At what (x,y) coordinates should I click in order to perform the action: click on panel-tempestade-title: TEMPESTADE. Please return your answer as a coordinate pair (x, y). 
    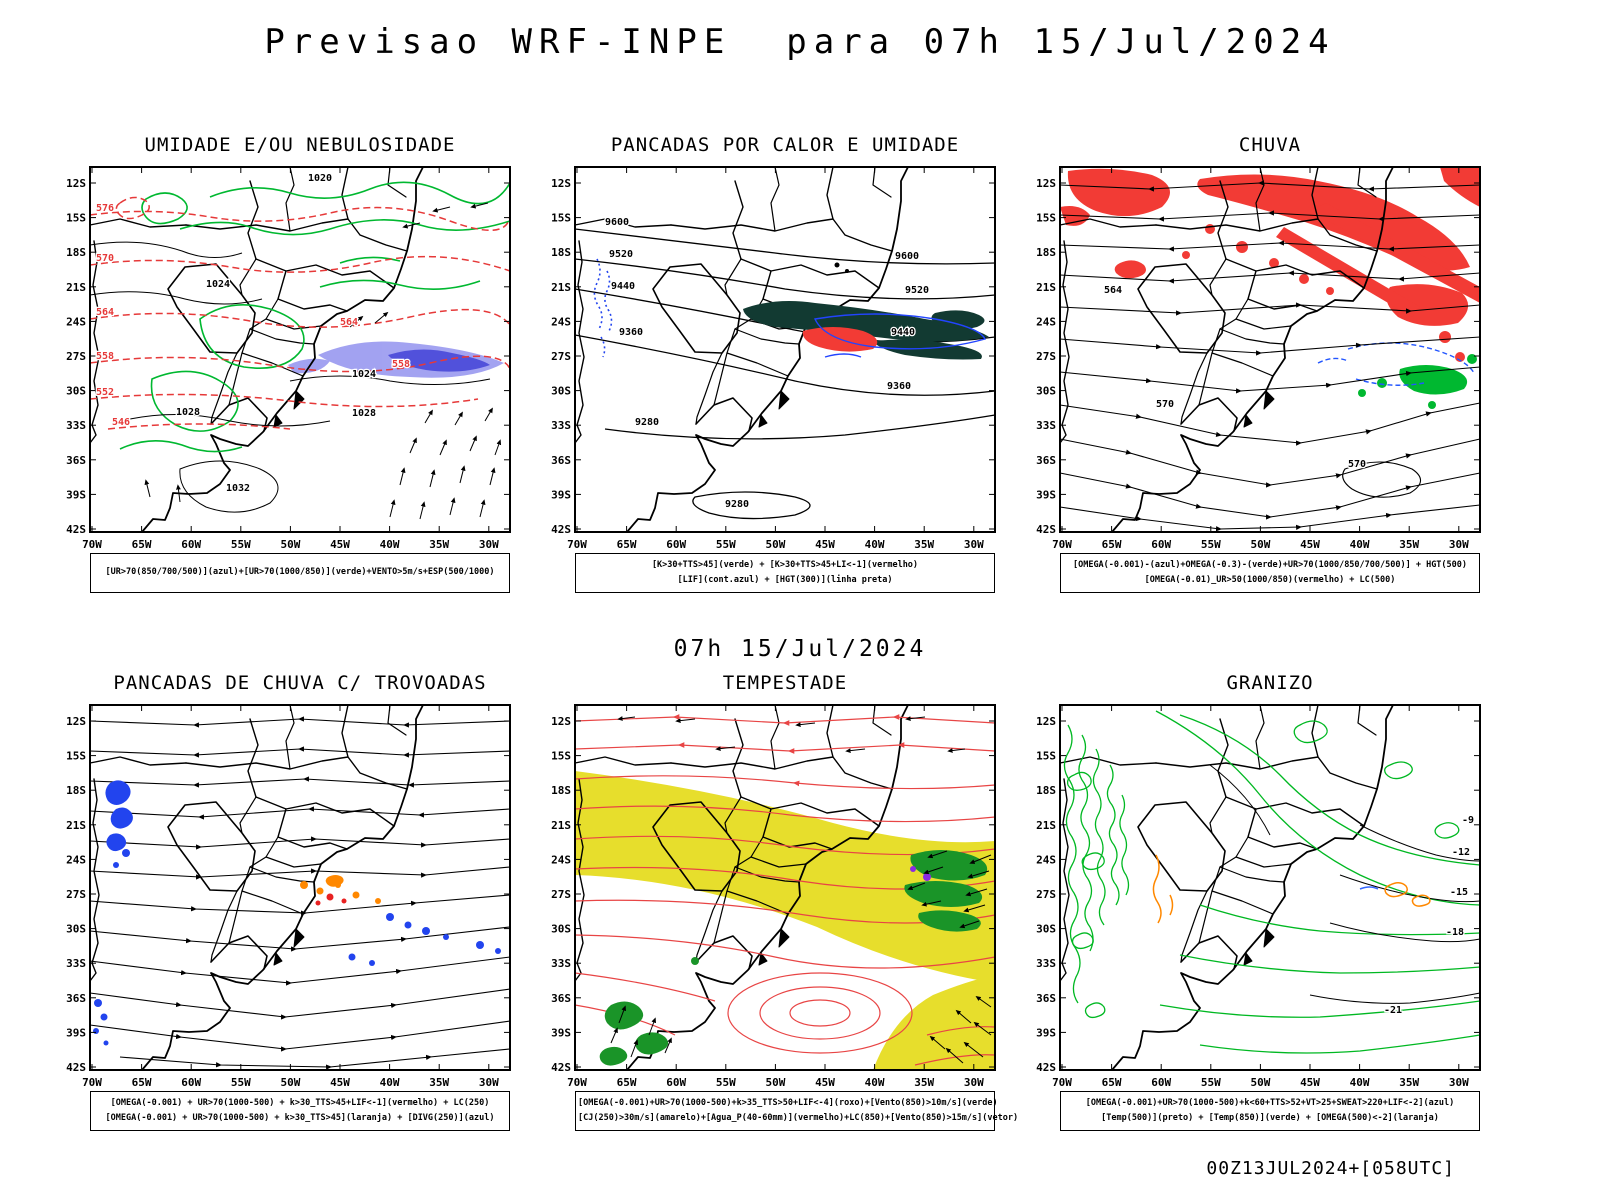
    Looking at the image, I should click on (785, 683).